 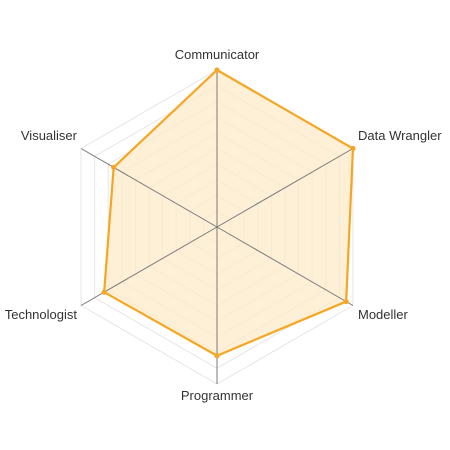 I want to click on axis-label-visualiser: Visualiser, so click(x=49, y=135).